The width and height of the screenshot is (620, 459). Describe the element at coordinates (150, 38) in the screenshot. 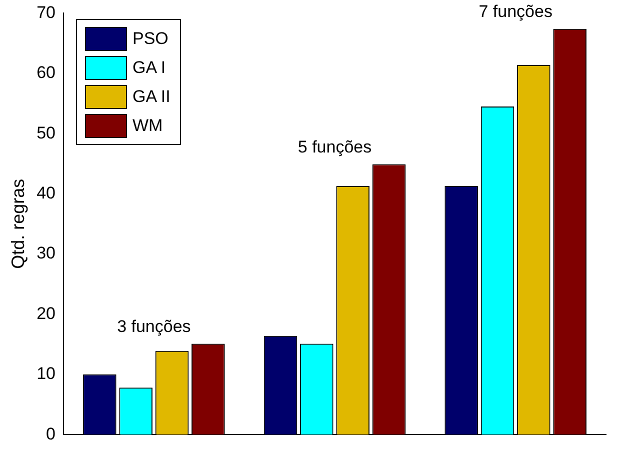

I see `legend-label: PSO` at that location.